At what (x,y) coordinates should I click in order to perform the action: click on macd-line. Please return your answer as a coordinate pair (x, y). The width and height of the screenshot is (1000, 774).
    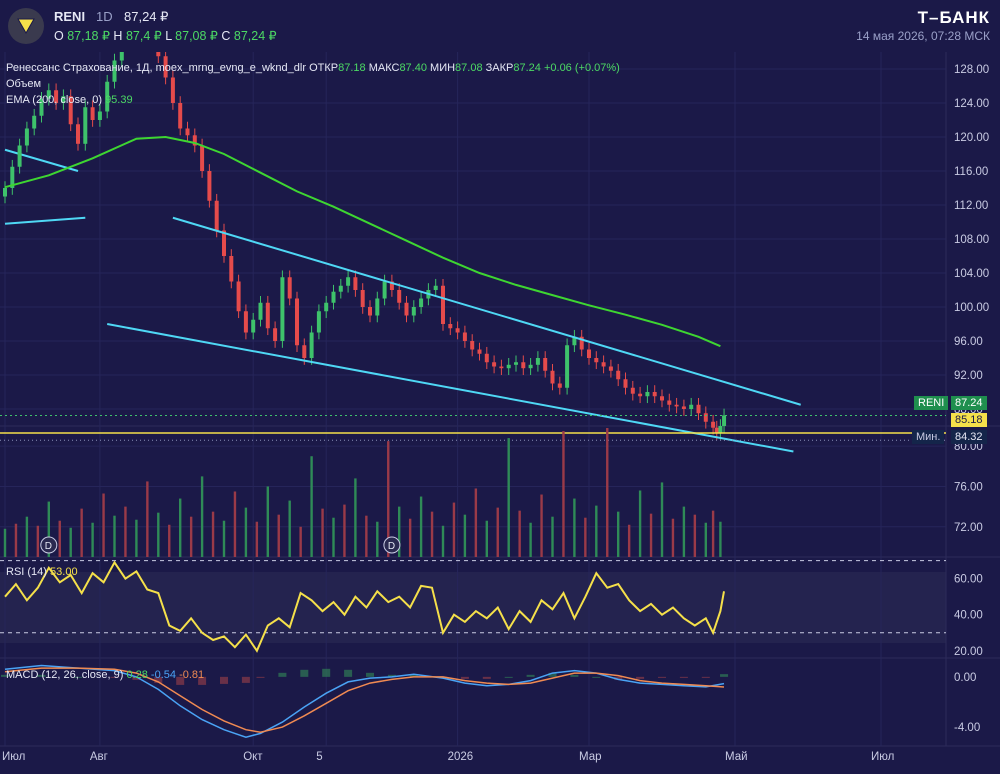
    Looking at the image, I should click on (364, 701).